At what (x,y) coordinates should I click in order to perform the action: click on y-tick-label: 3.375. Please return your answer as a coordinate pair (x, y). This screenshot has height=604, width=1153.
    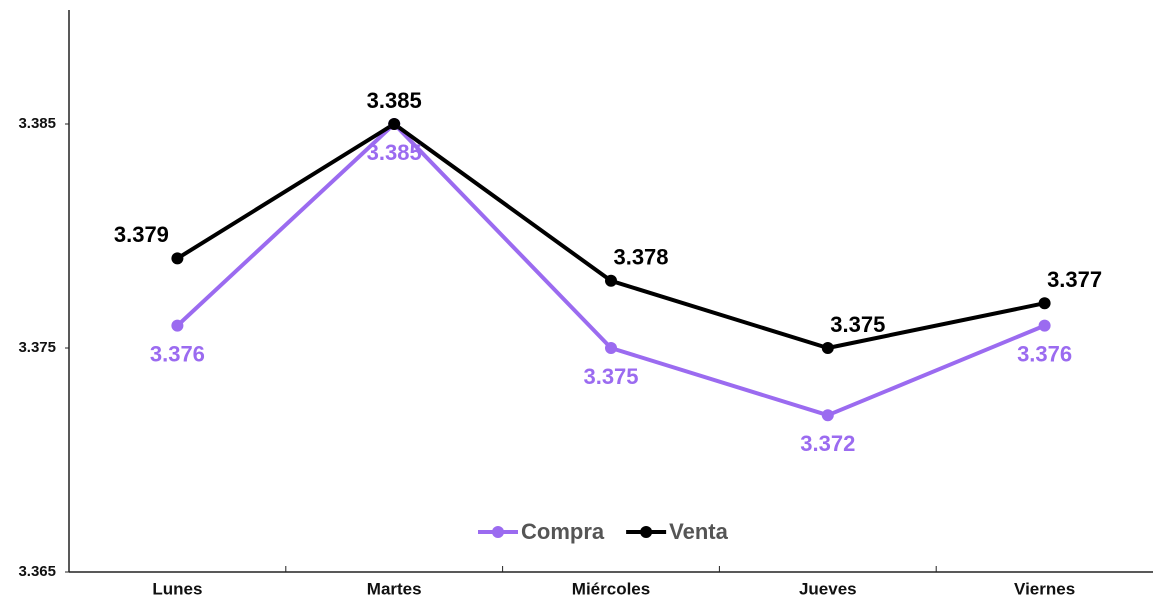
    Looking at the image, I should click on (37, 347).